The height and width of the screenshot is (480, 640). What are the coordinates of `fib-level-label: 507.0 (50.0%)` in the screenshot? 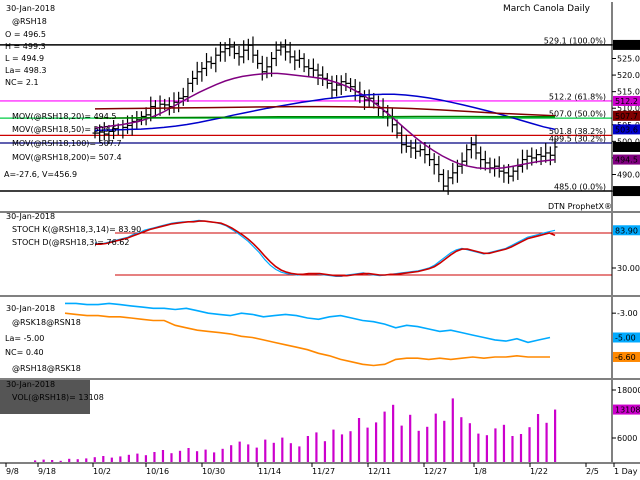 It's located at (577, 114).